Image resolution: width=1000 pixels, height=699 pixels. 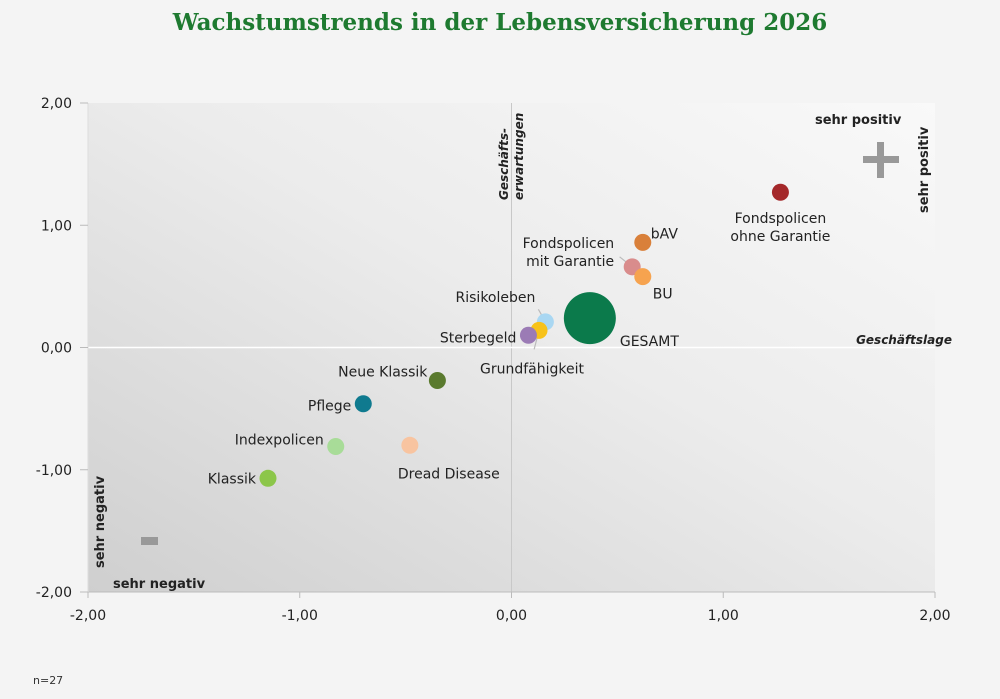 I want to click on x-tick-label: 2,00, so click(x=934, y=616).